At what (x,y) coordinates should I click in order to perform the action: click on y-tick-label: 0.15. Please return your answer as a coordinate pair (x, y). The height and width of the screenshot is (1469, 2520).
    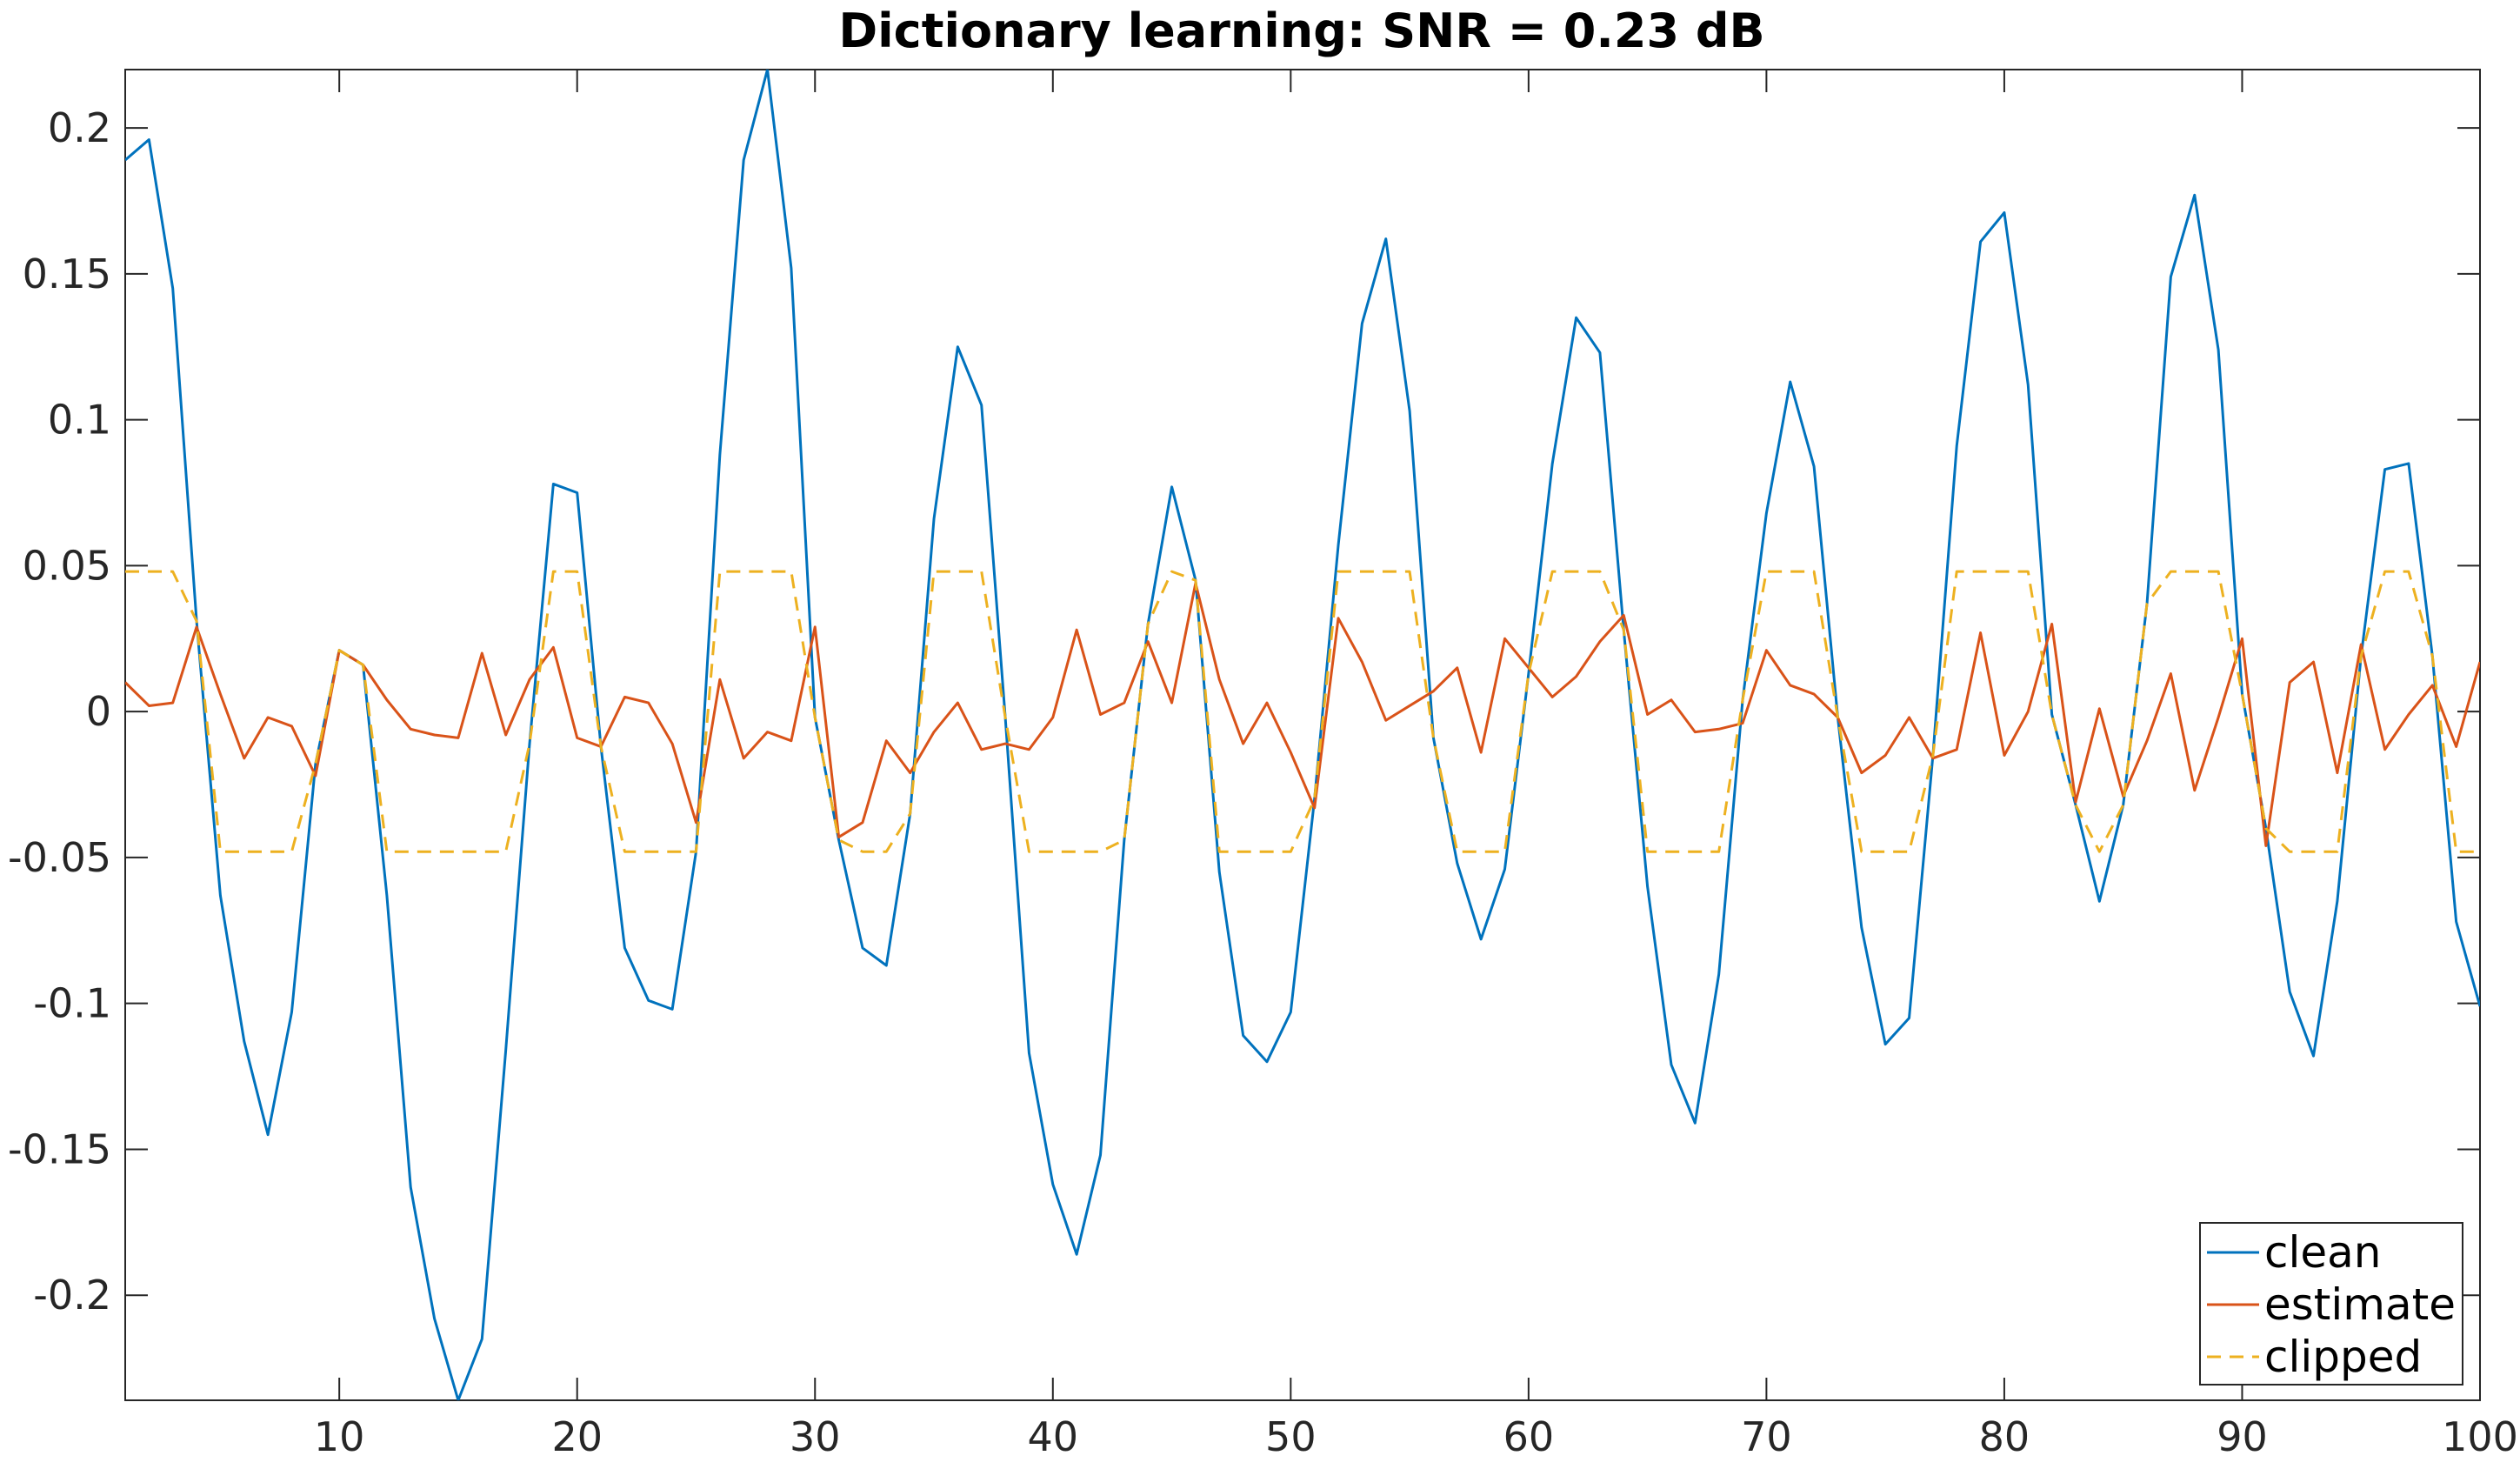
    Looking at the image, I should click on (67, 274).